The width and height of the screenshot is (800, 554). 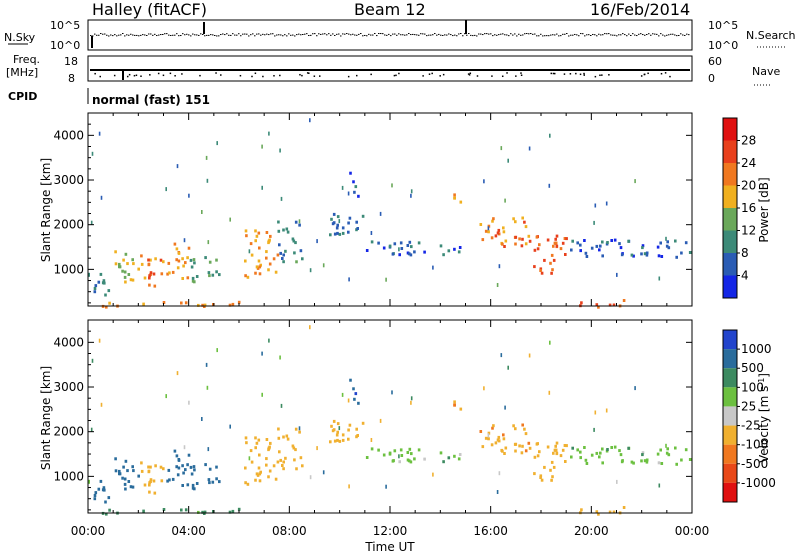 What do you see at coordinates (745, 276) in the screenshot?
I see `colorbar-tick-label: 4` at bounding box center [745, 276].